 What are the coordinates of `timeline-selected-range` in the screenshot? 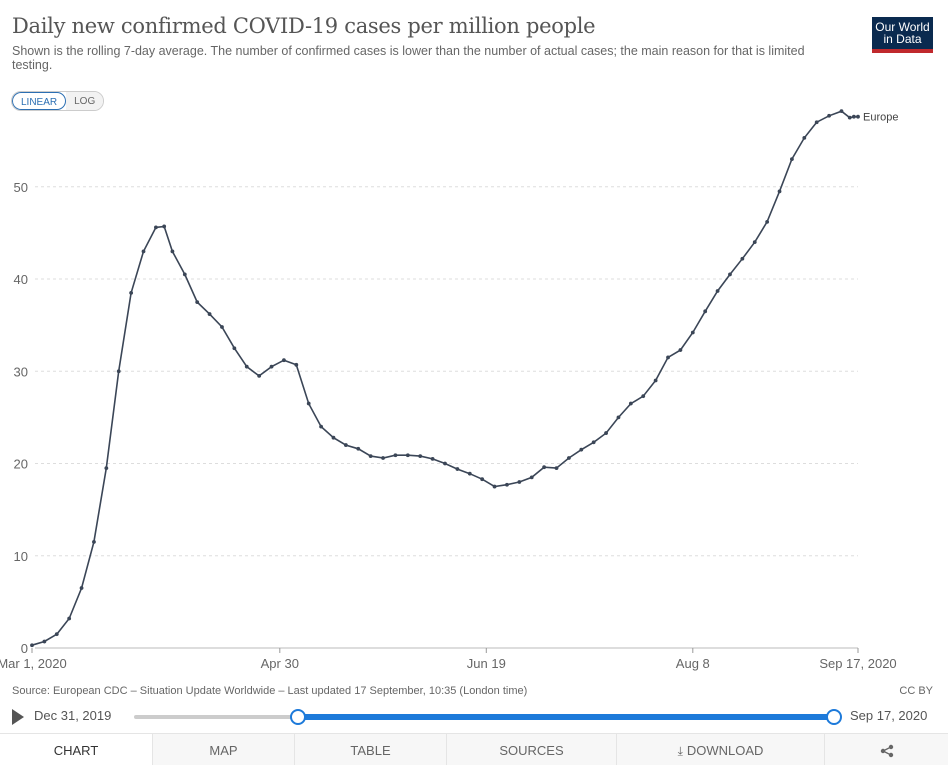 It's located at (565, 717).